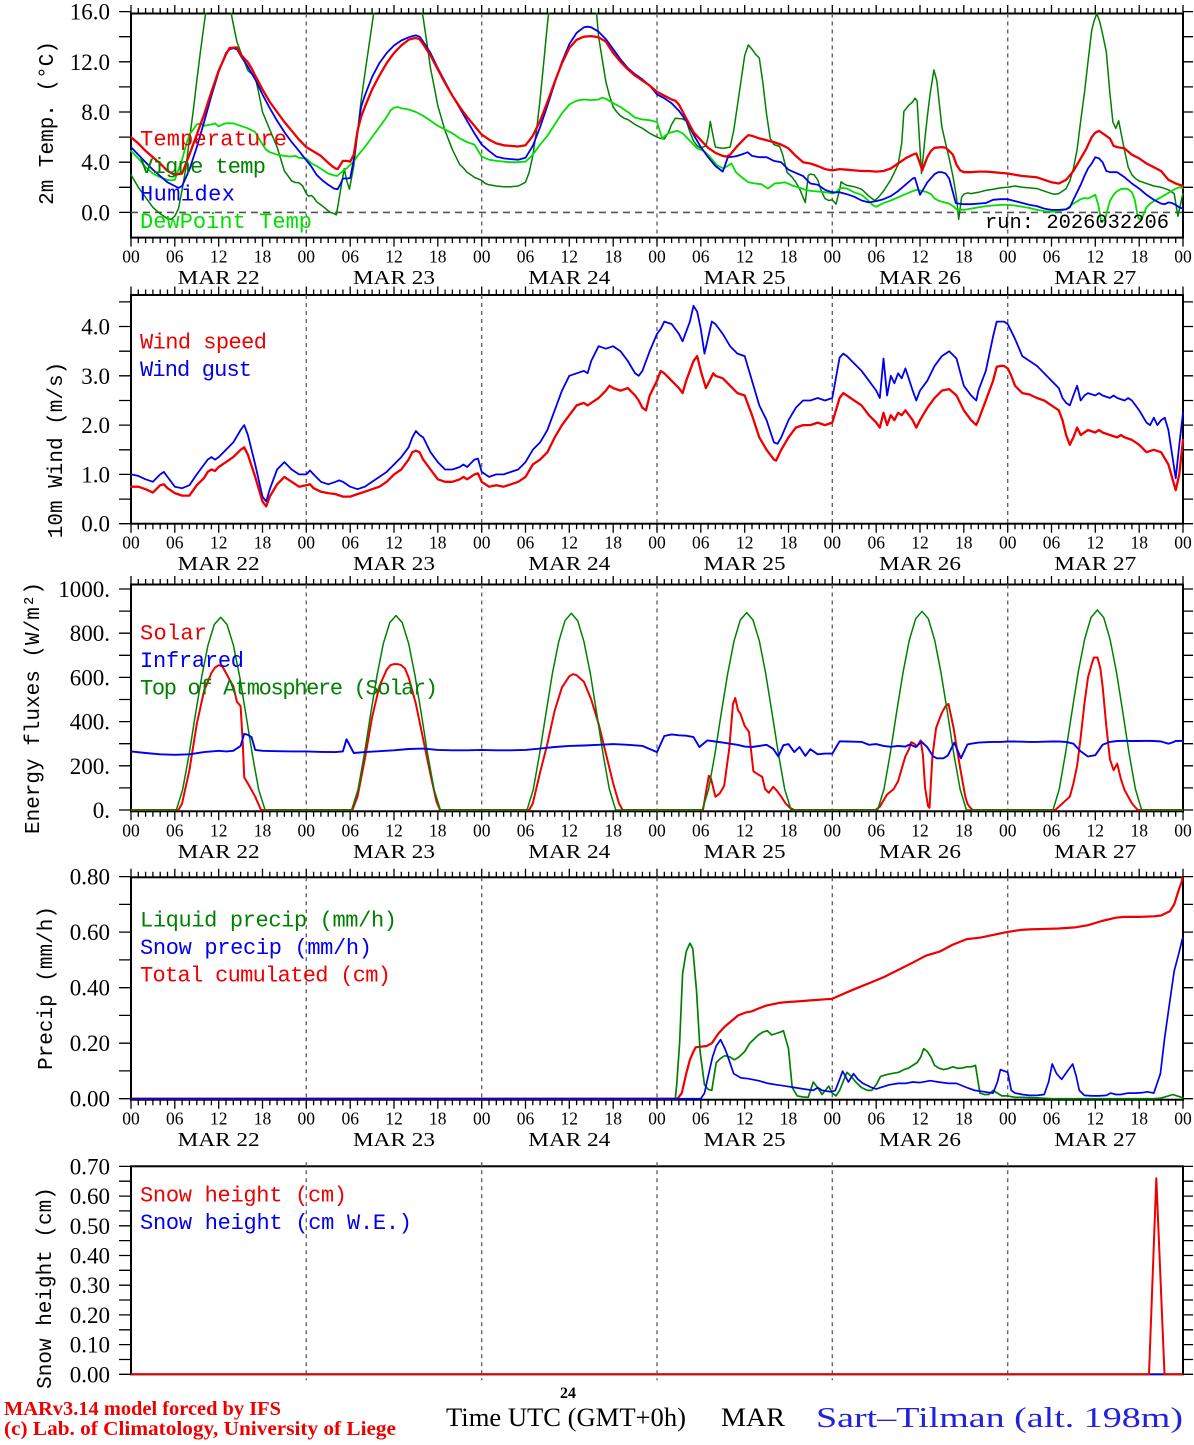  Describe the element at coordinates (90, 1315) in the screenshot. I see `svg-text: 0.20` at that location.